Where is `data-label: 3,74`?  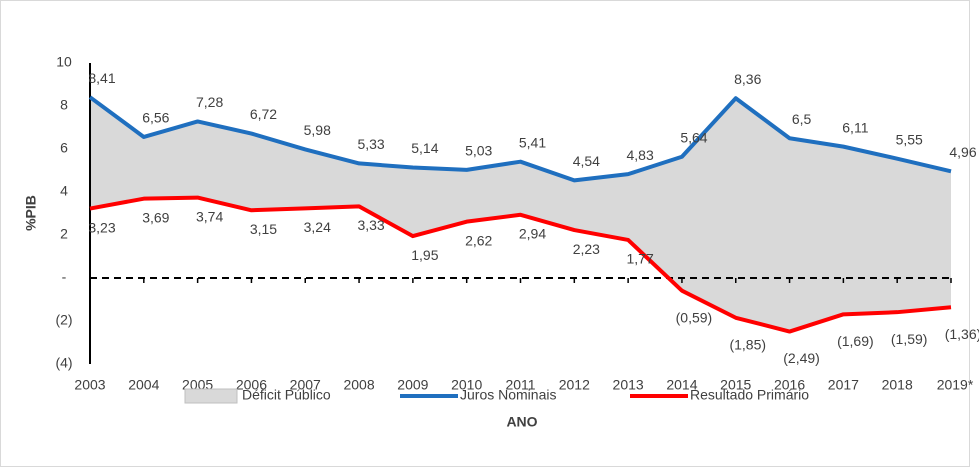
data-label: 3,74 is located at coordinates (209, 216).